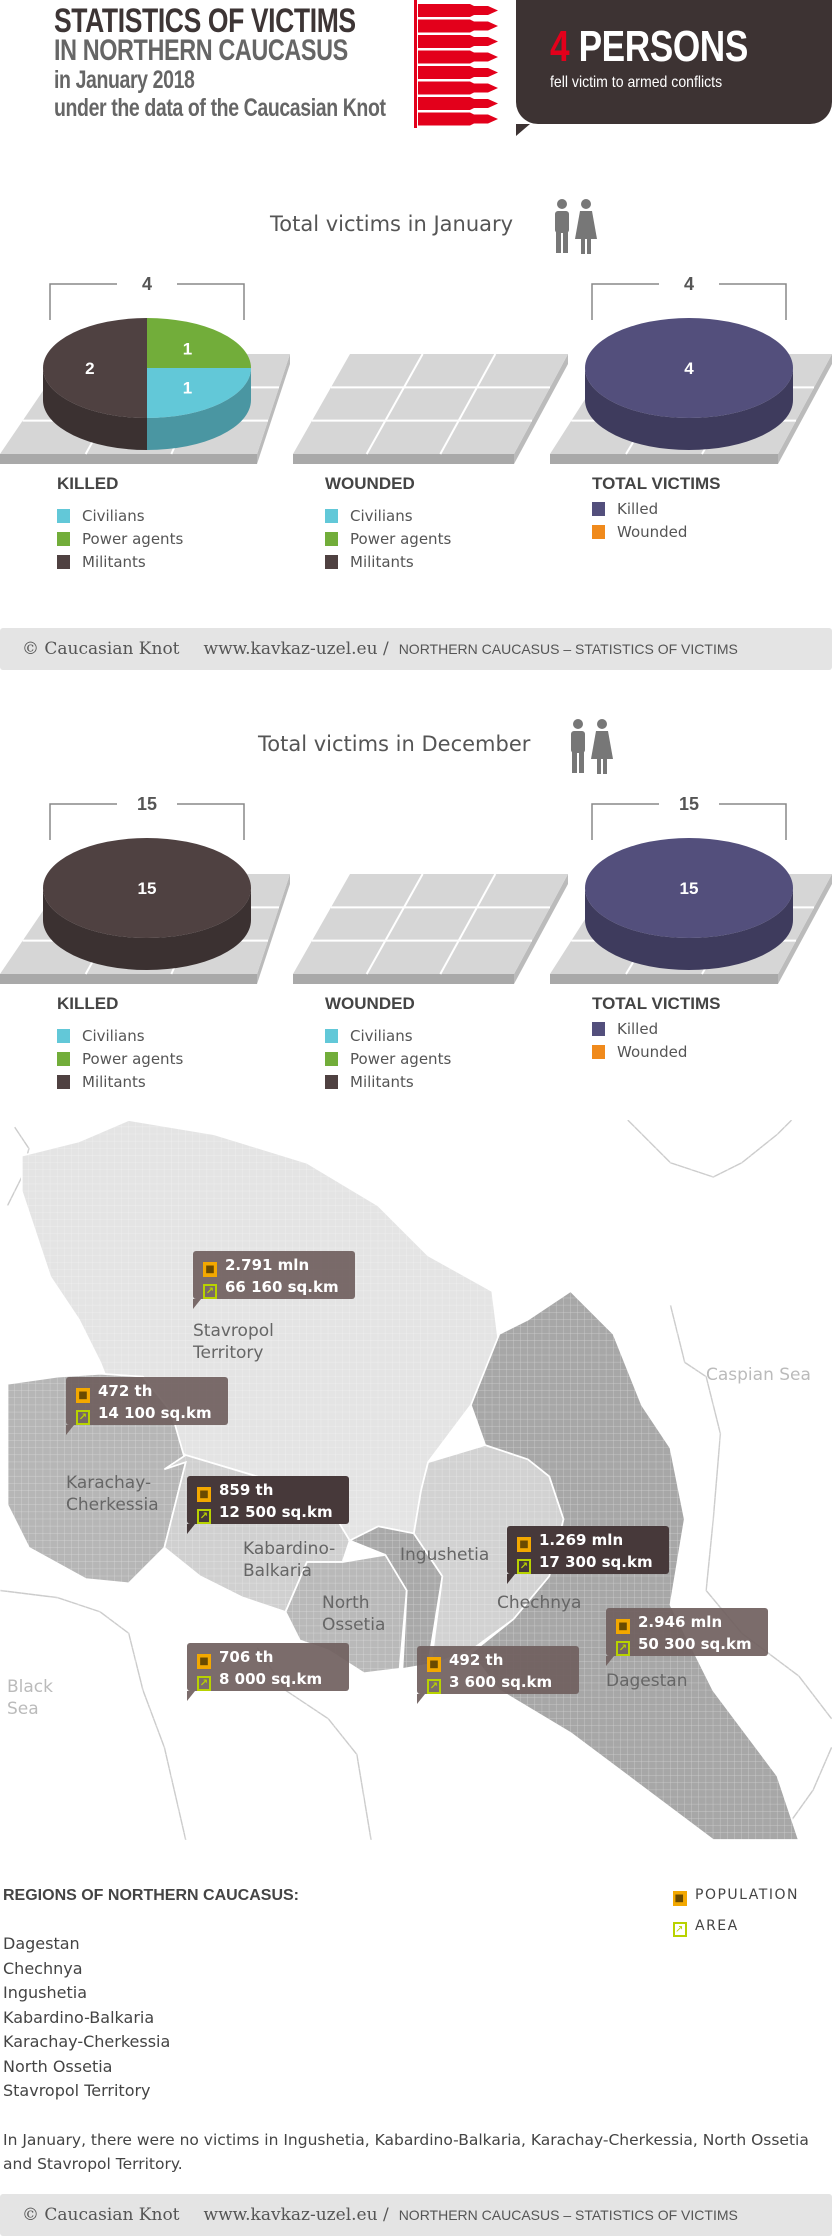 The image size is (832, 2236). What do you see at coordinates (706, 1927) in the screenshot?
I see `legend-area: ↗ AREA` at bounding box center [706, 1927].